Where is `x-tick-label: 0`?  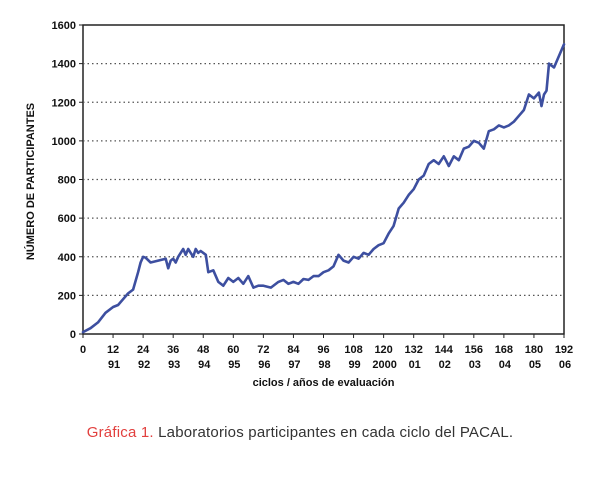 x-tick-label: 0 is located at coordinates (83, 350).